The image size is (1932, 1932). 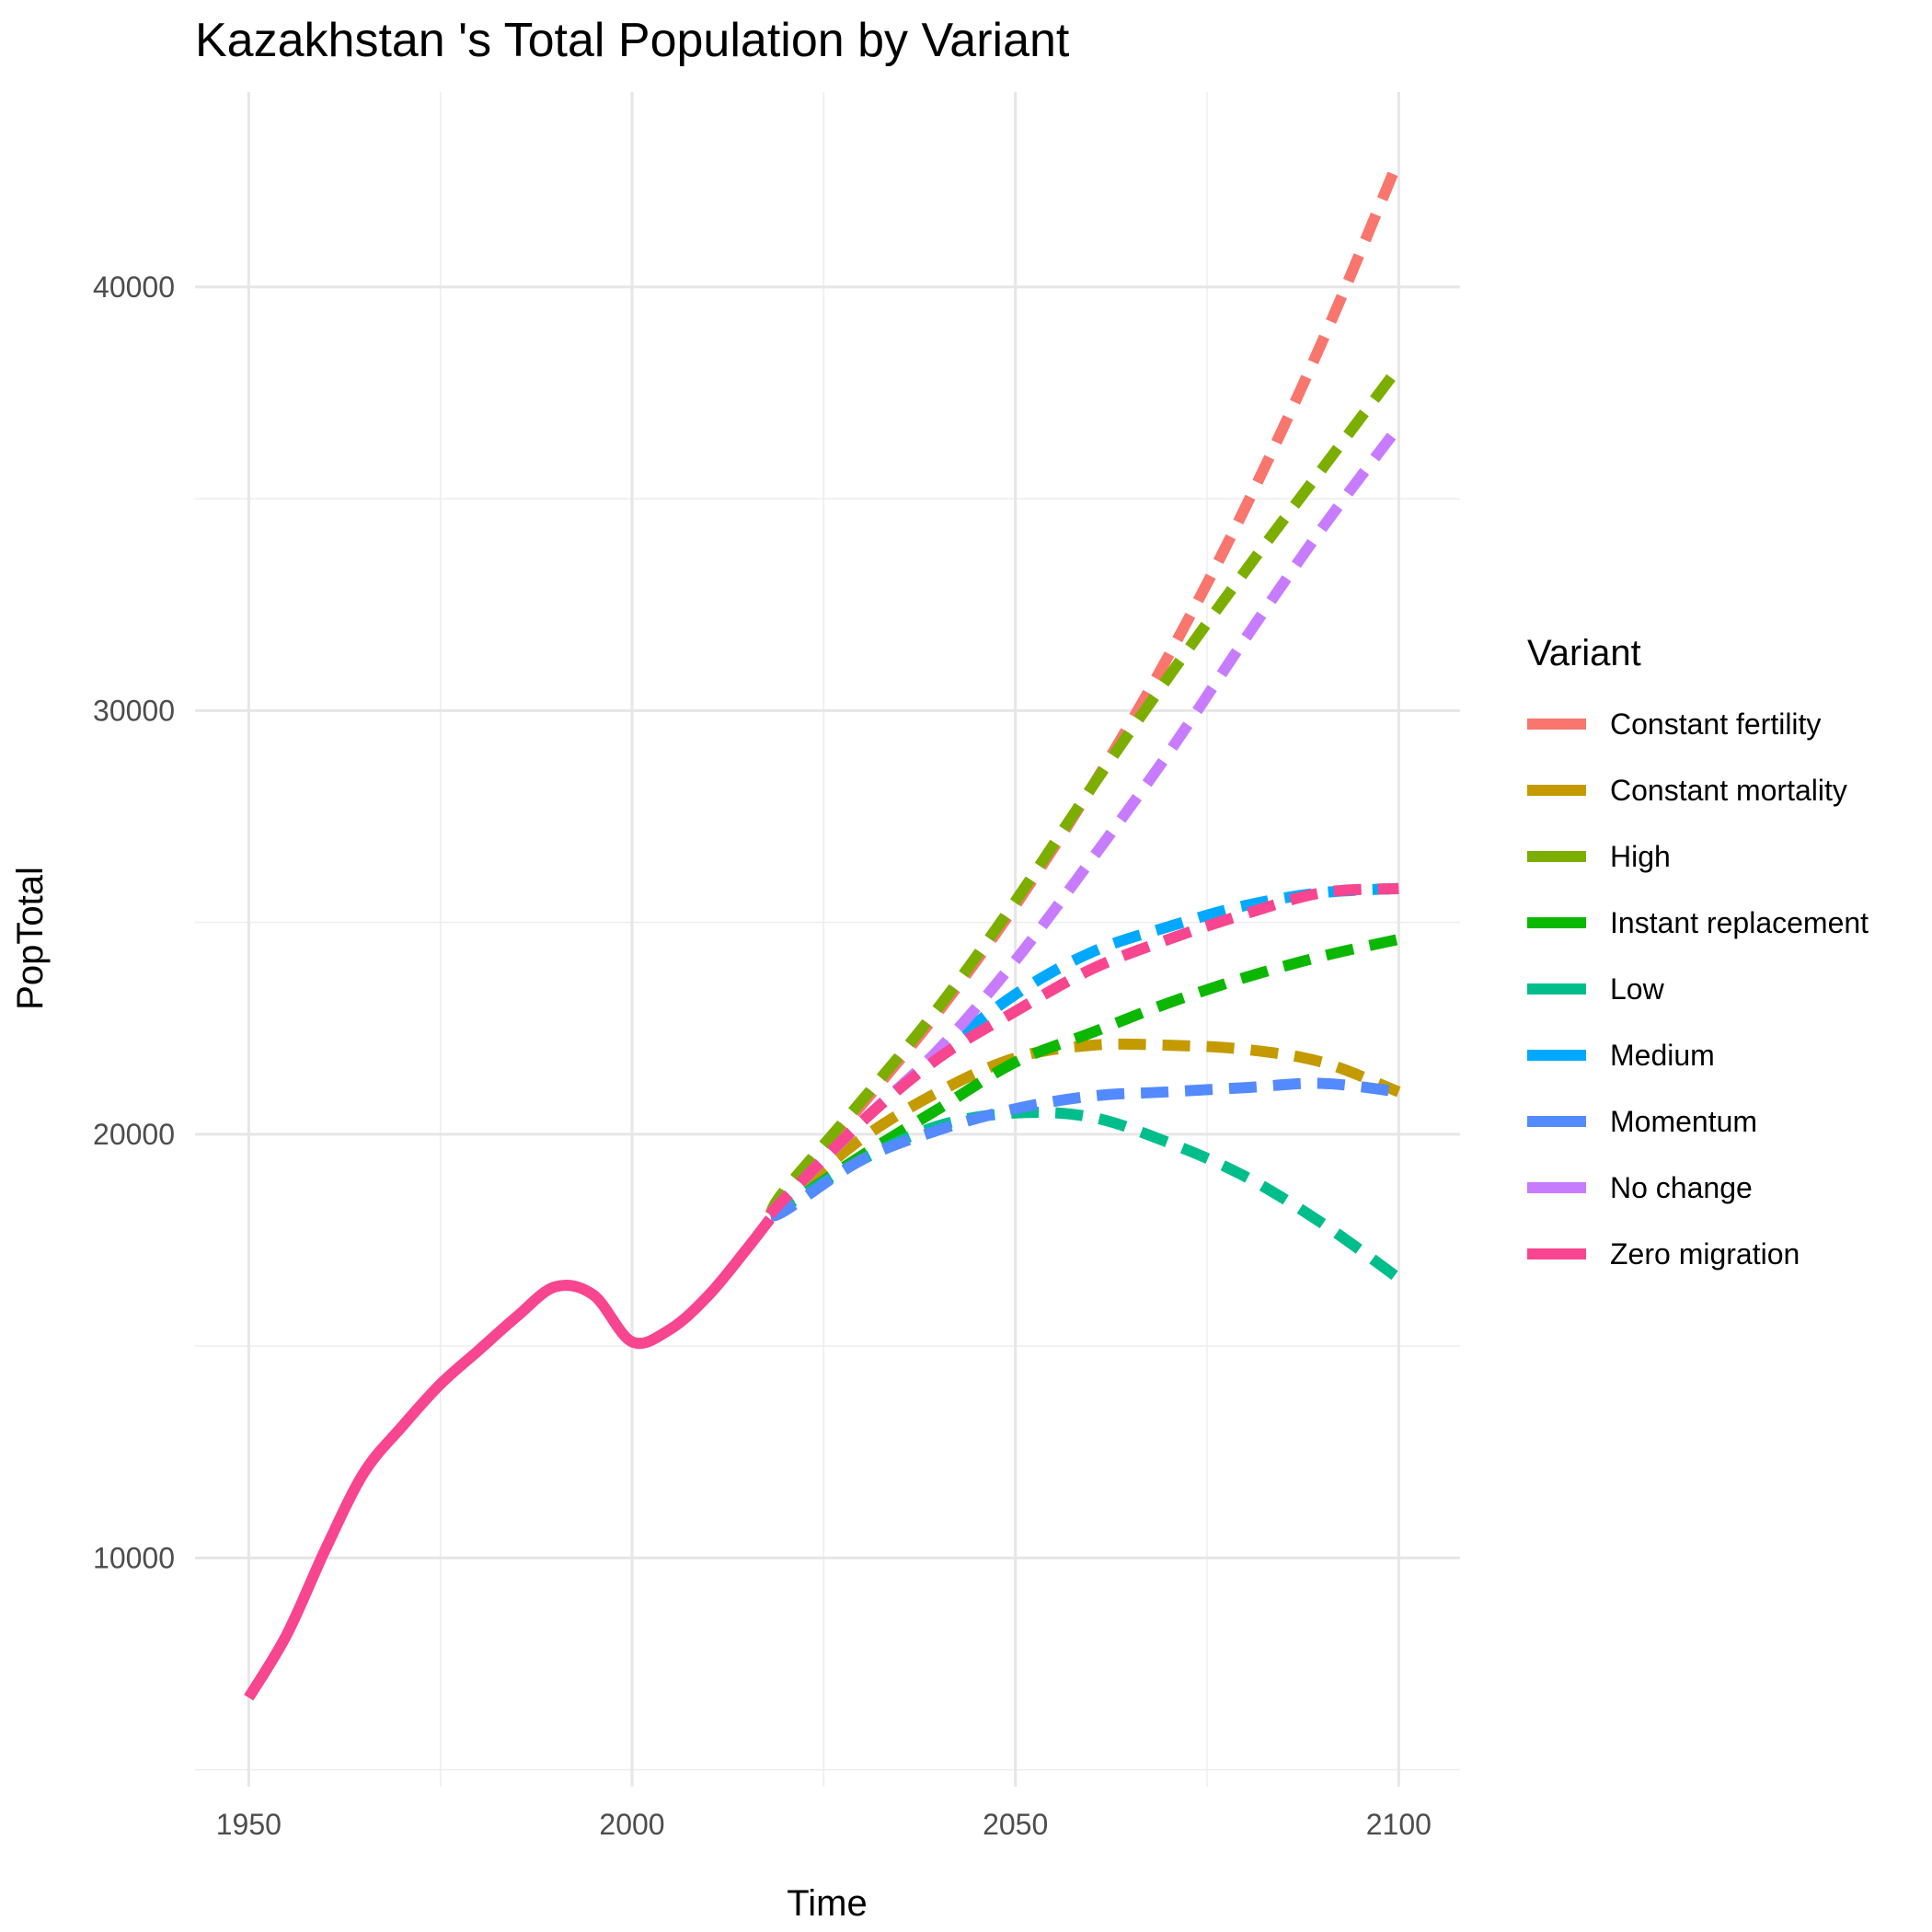 I want to click on x-axis-title: Time, so click(x=827, y=1903).